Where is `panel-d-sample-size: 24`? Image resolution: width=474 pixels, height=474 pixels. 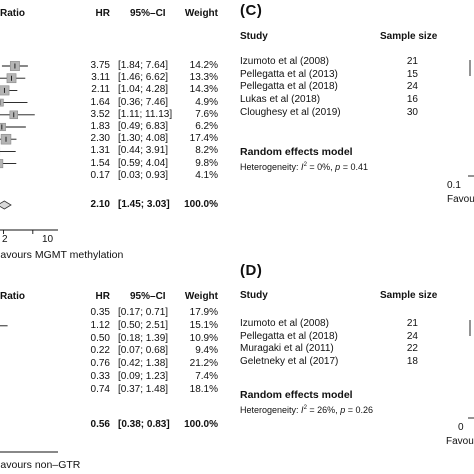 panel-d-sample-size: 24 is located at coordinates (412, 336).